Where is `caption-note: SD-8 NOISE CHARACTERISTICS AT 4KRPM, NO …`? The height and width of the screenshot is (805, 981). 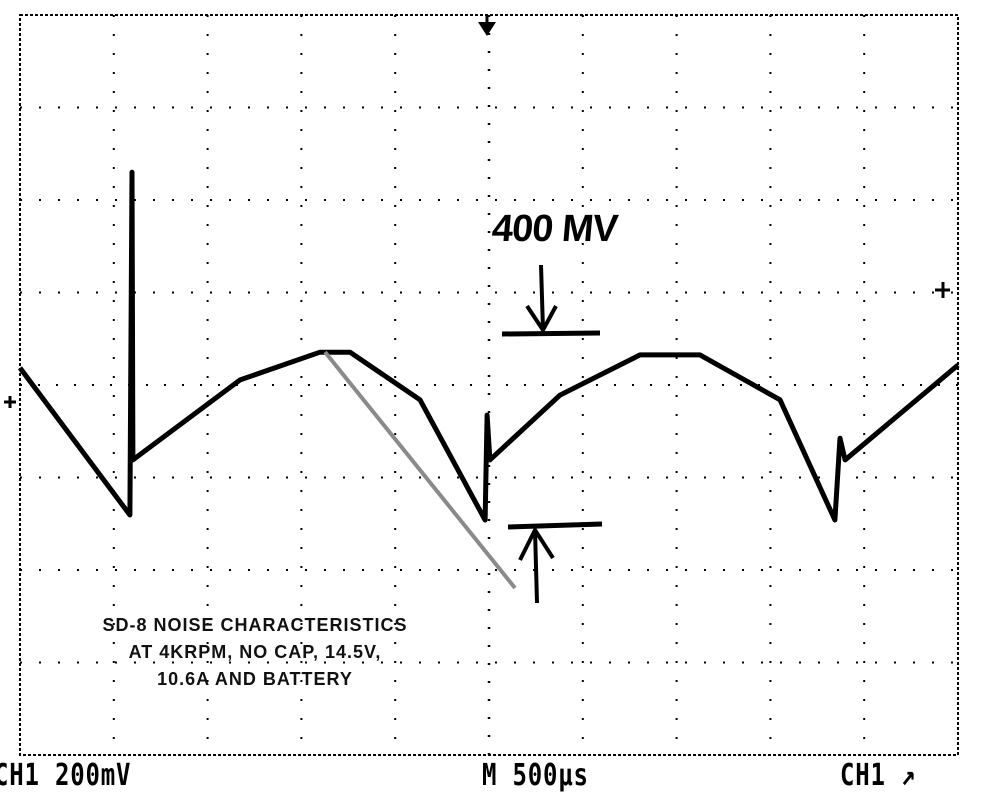
caption-note: SD-8 NOISE CHARACTERISTICS AT 4KRPM, NO … is located at coordinates (255, 652).